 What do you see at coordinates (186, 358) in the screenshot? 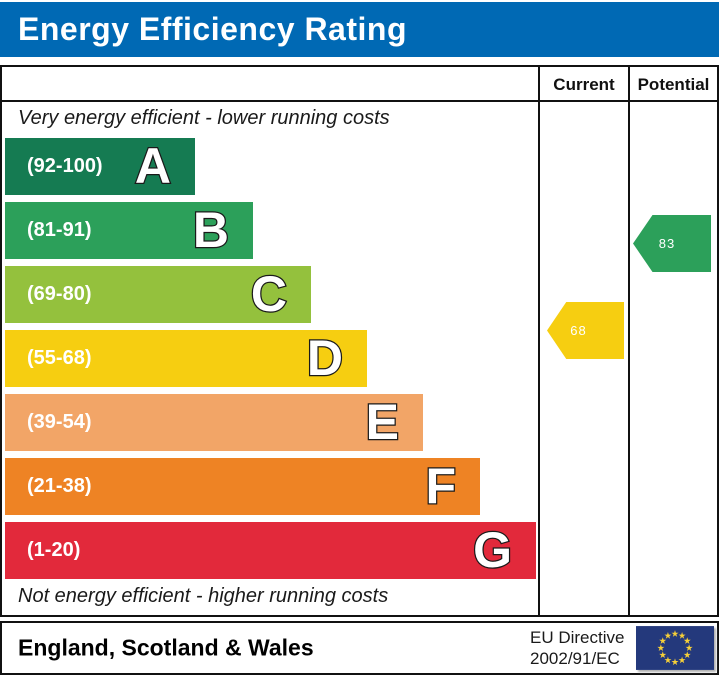
I see `rating-band: (55-68) D` at bounding box center [186, 358].